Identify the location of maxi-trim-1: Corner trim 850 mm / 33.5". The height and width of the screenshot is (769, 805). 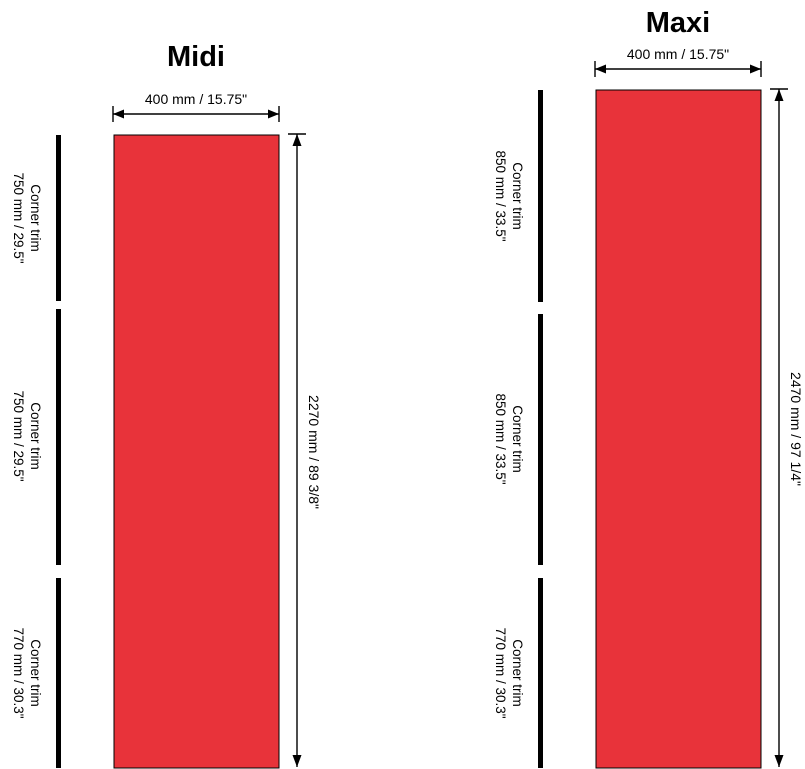
(518, 196).